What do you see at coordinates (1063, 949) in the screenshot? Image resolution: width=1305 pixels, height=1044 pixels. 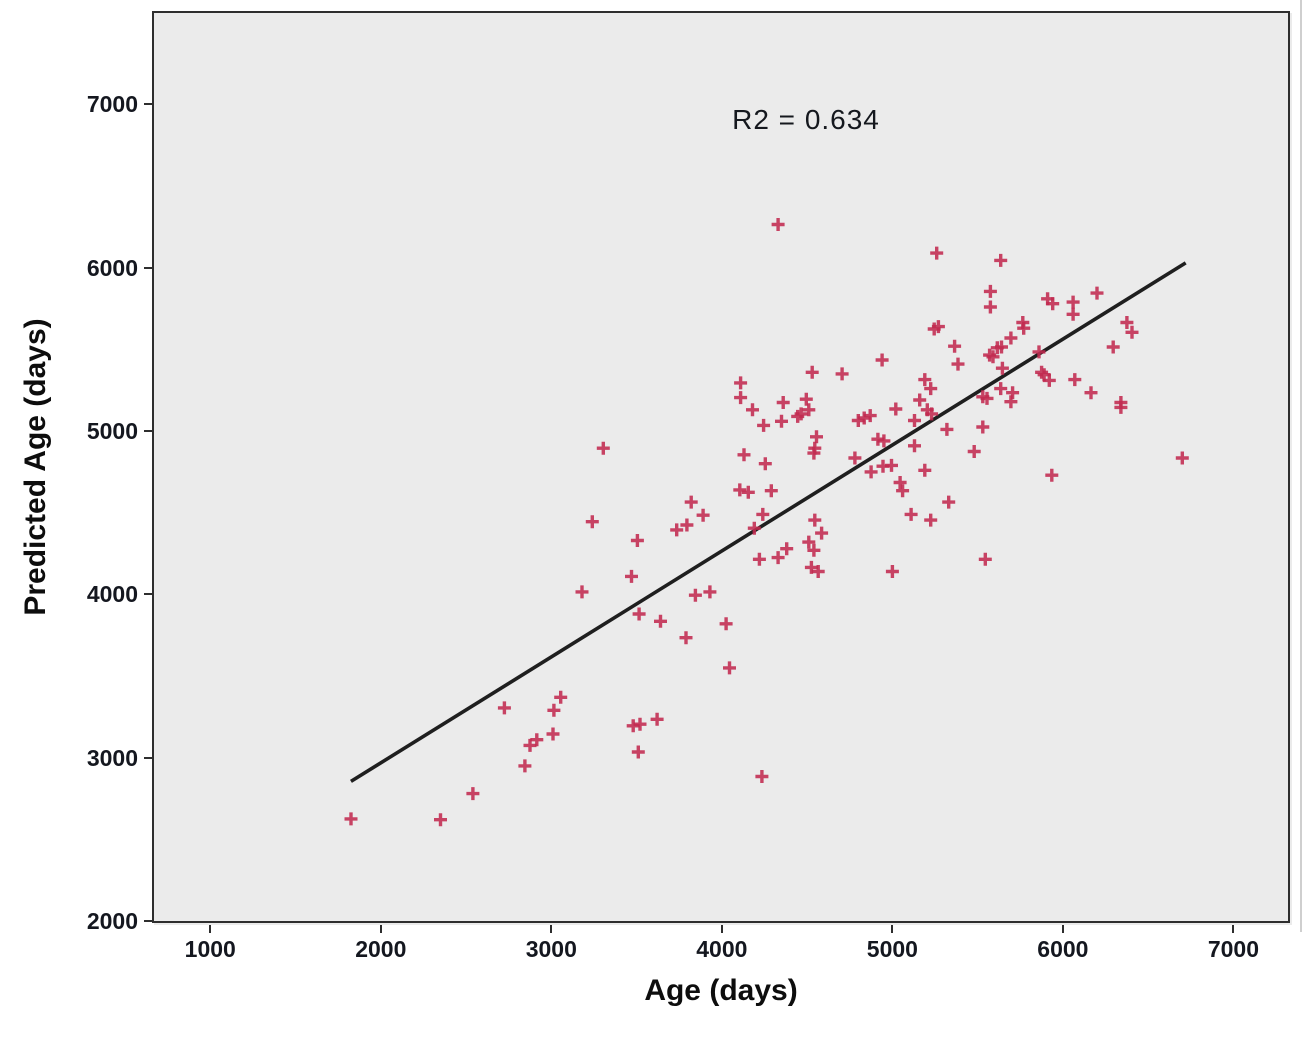 I see `x-tick-label: 6000` at bounding box center [1063, 949].